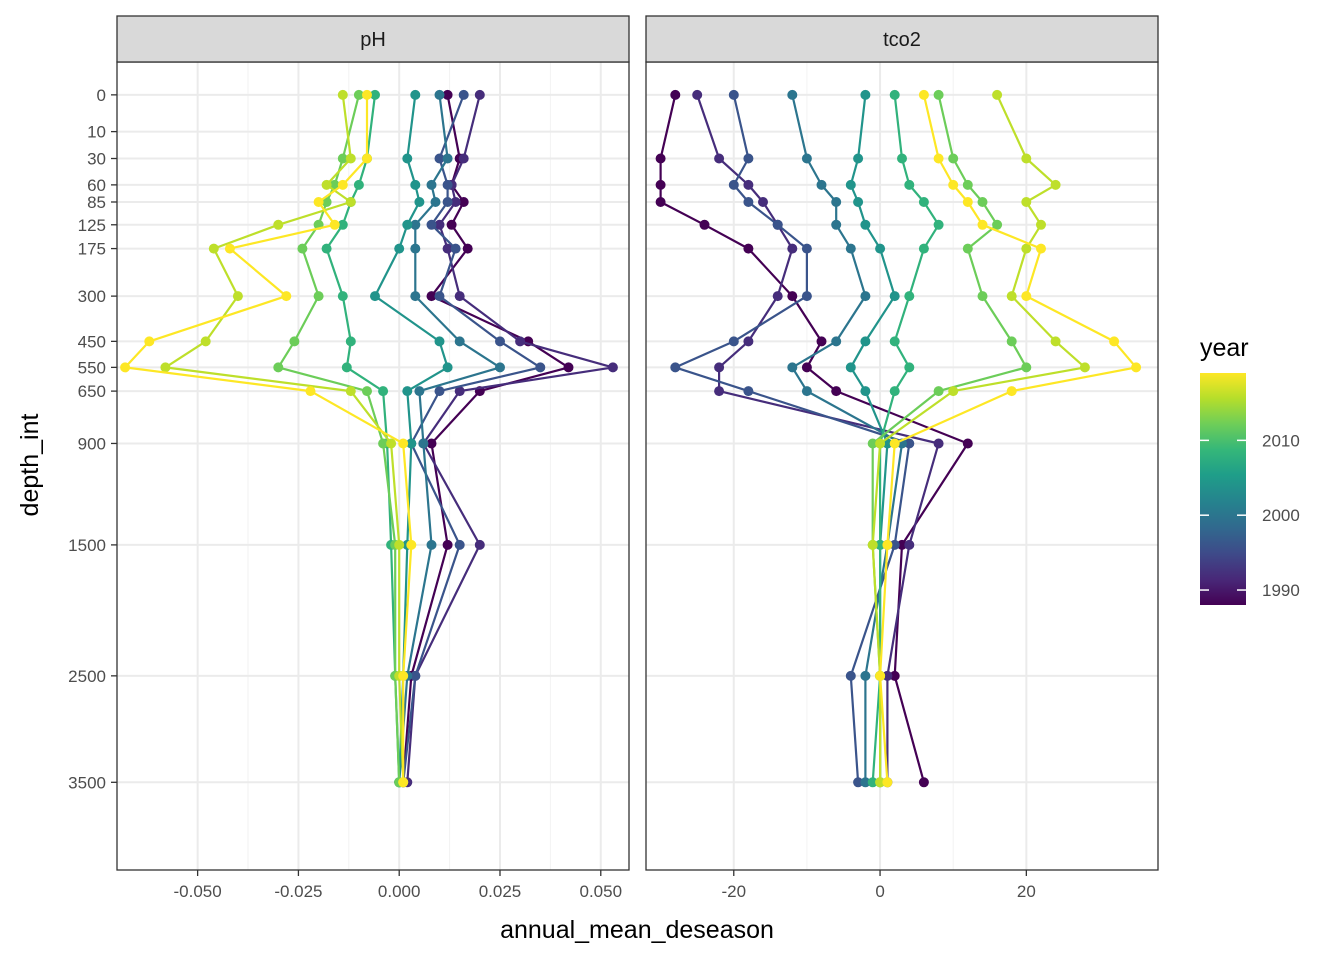 This screenshot has width=1344, height=960. Describe the element at coordinates (87, 545) in the screenshot. I see `y-tick-label: 1500` at that location.